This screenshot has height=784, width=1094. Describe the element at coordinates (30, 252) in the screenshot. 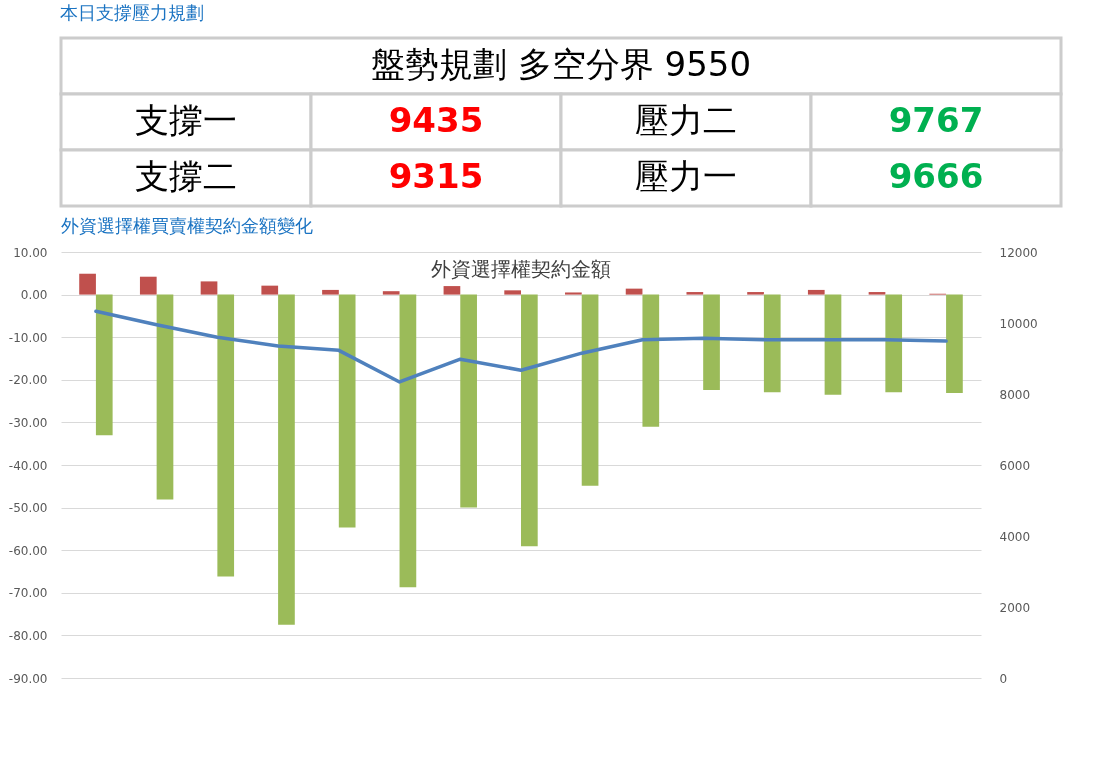

I see `y-tick-label: 10.00` at that location.